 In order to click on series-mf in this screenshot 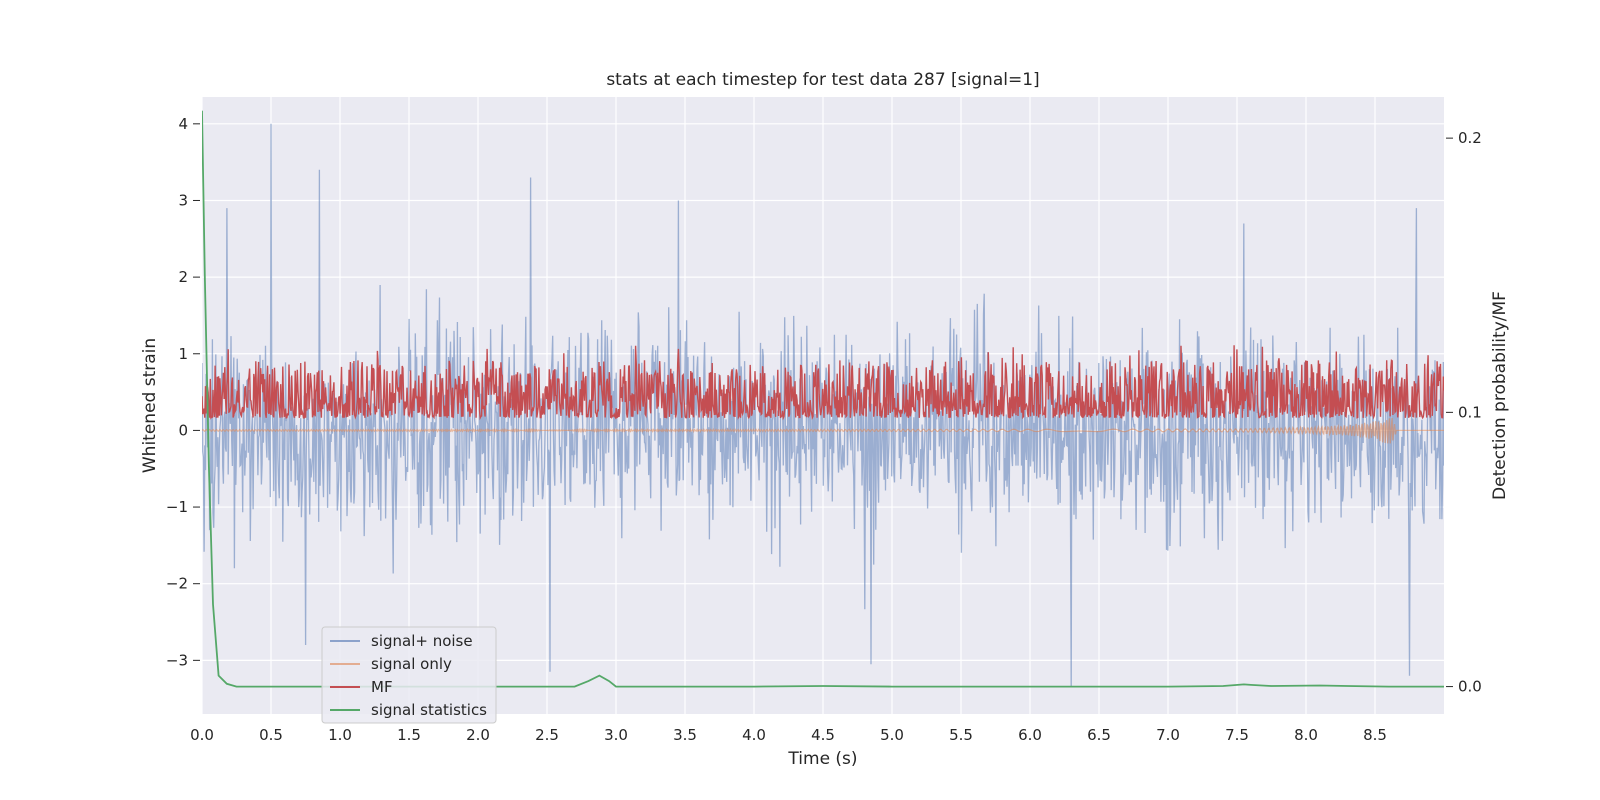, I will do `click(823, 383)`.